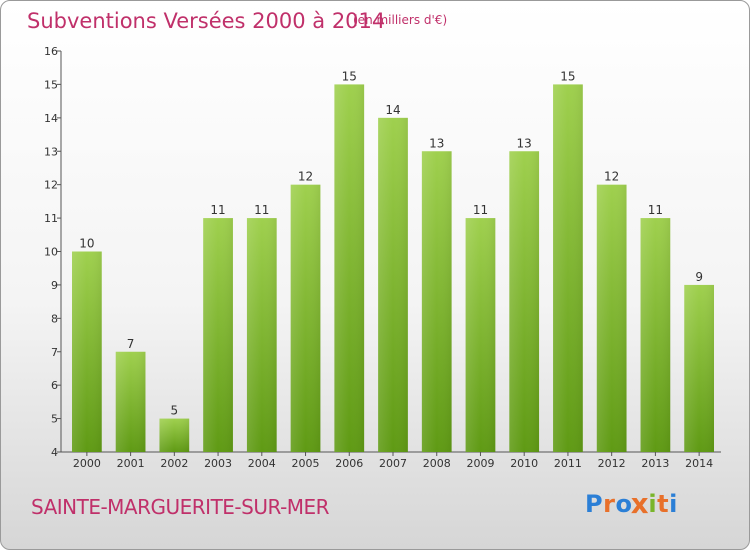 This screenshot has width=750, height=550. What do you see at coordinates (349, 463) in the screenshot?
I see `x-tick-label-2006: 2006` at bounding box center [349, 463].